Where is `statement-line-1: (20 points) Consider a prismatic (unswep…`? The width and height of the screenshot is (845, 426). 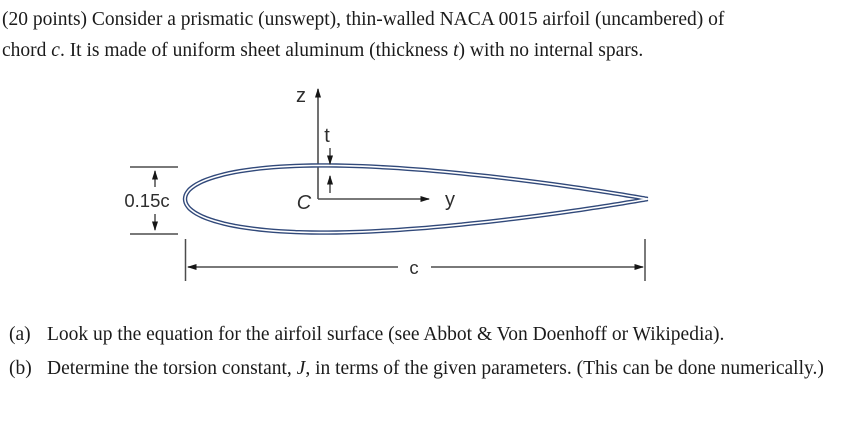
statement-line-1: (20 points) Consider a prismatic (unswep… is located at coordinates (423, 19).